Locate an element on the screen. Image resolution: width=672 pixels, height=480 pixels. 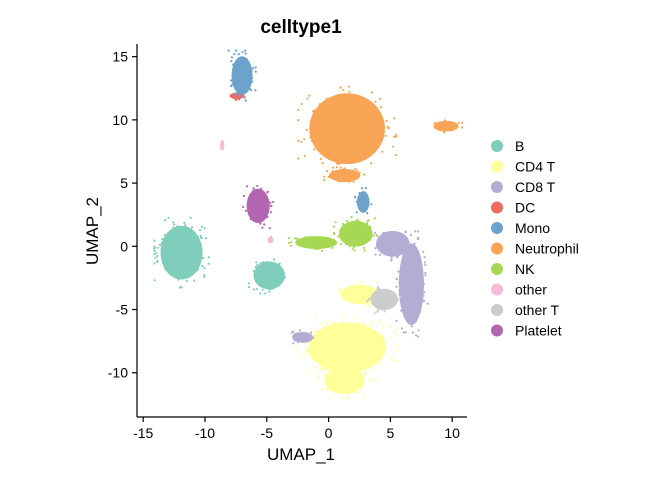
legend-label: CD8 T is located at coordinates (535, 187).